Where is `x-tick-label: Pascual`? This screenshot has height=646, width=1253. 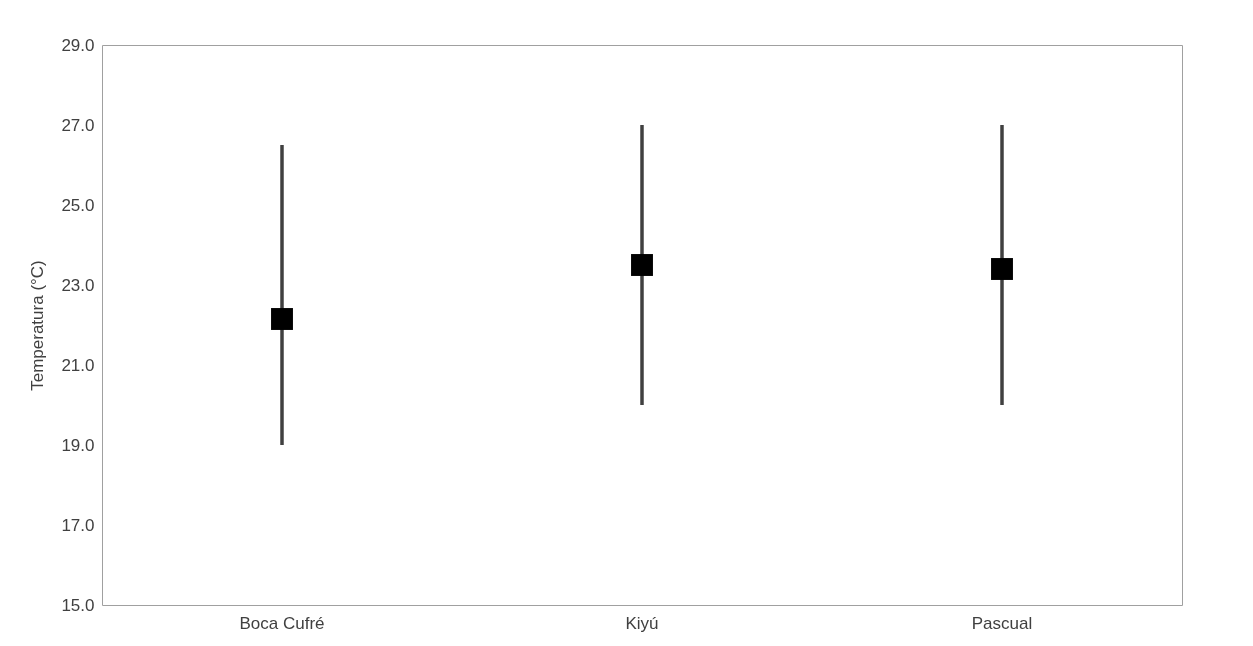 x-tick-label: Pascual is located at coordinates (1002, 623).